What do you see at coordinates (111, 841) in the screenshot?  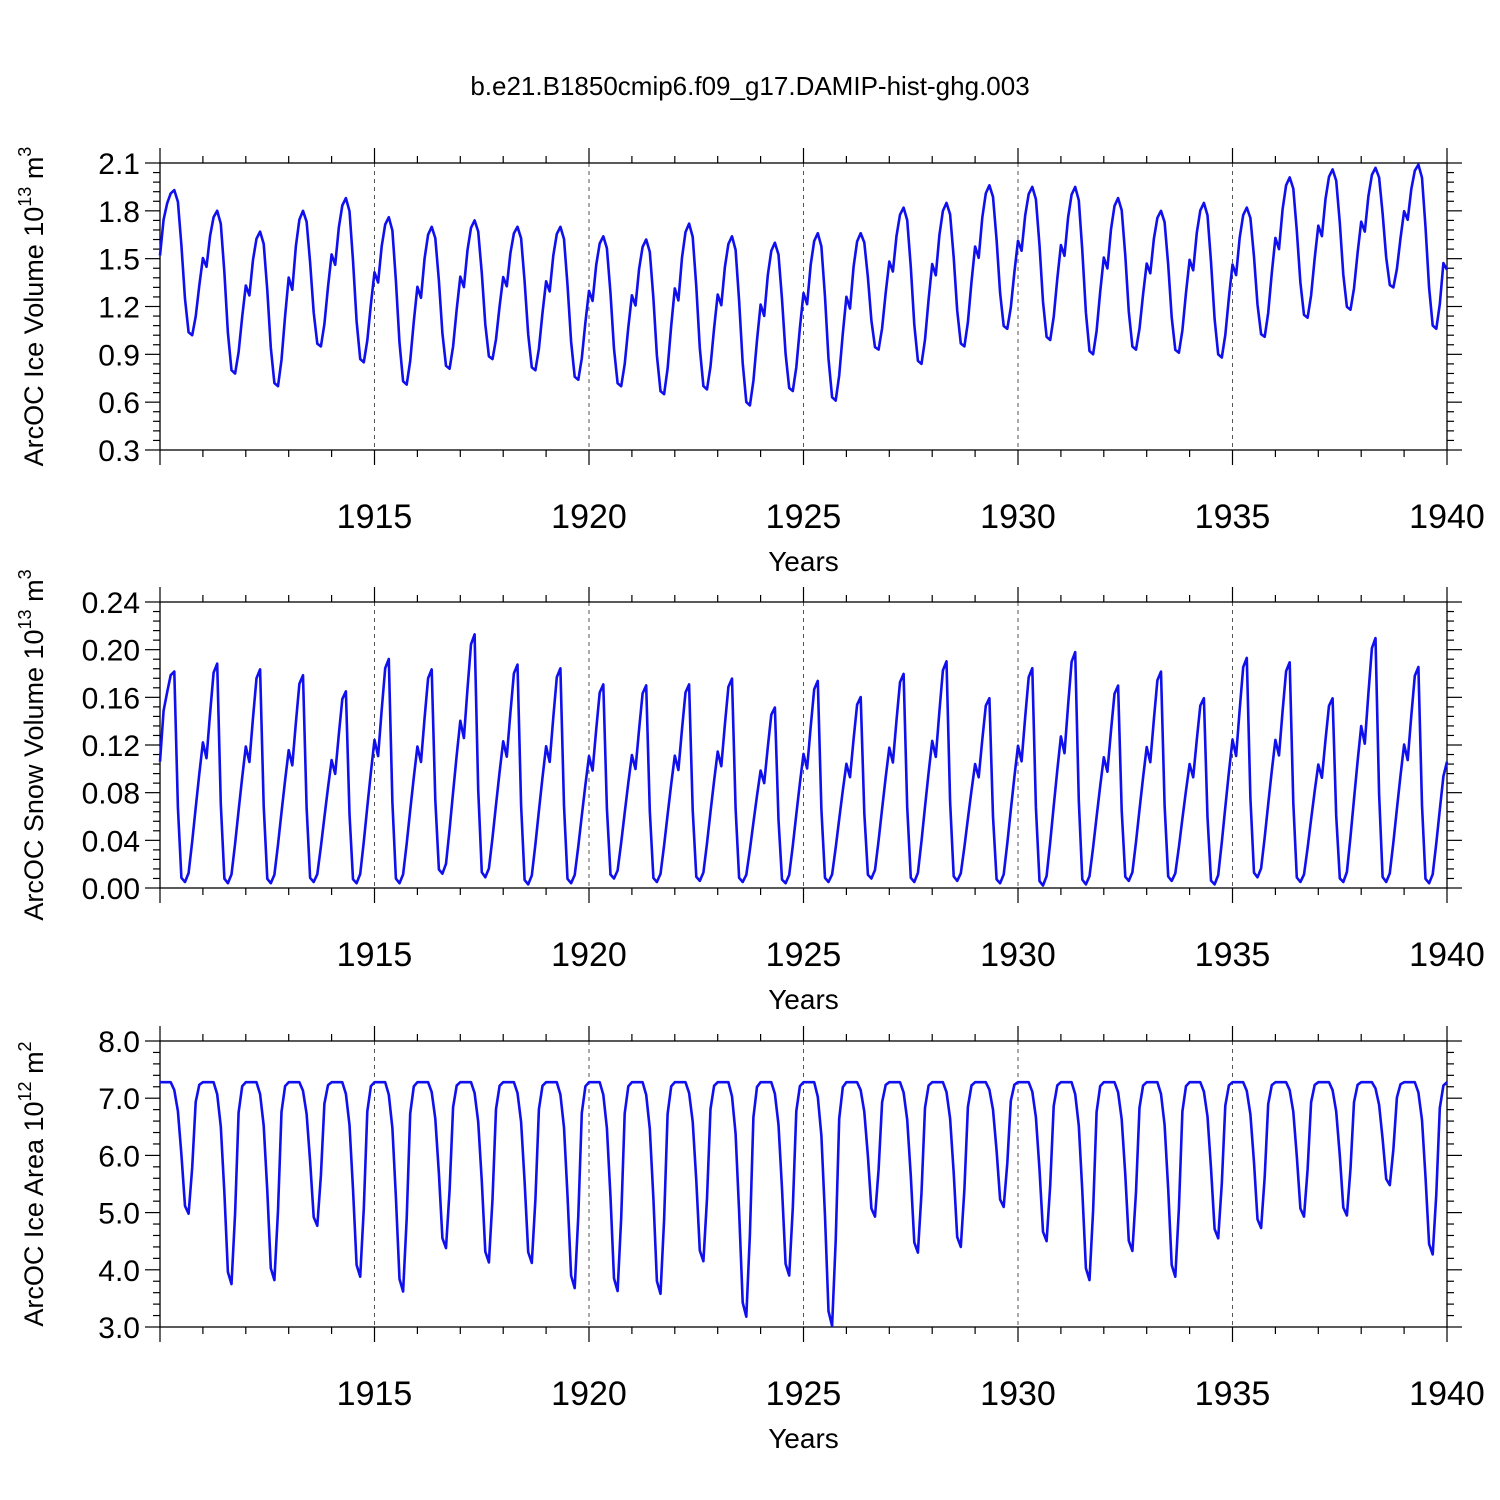 I see `y-tick-label: 0.04` at bounding box center [111, 841].